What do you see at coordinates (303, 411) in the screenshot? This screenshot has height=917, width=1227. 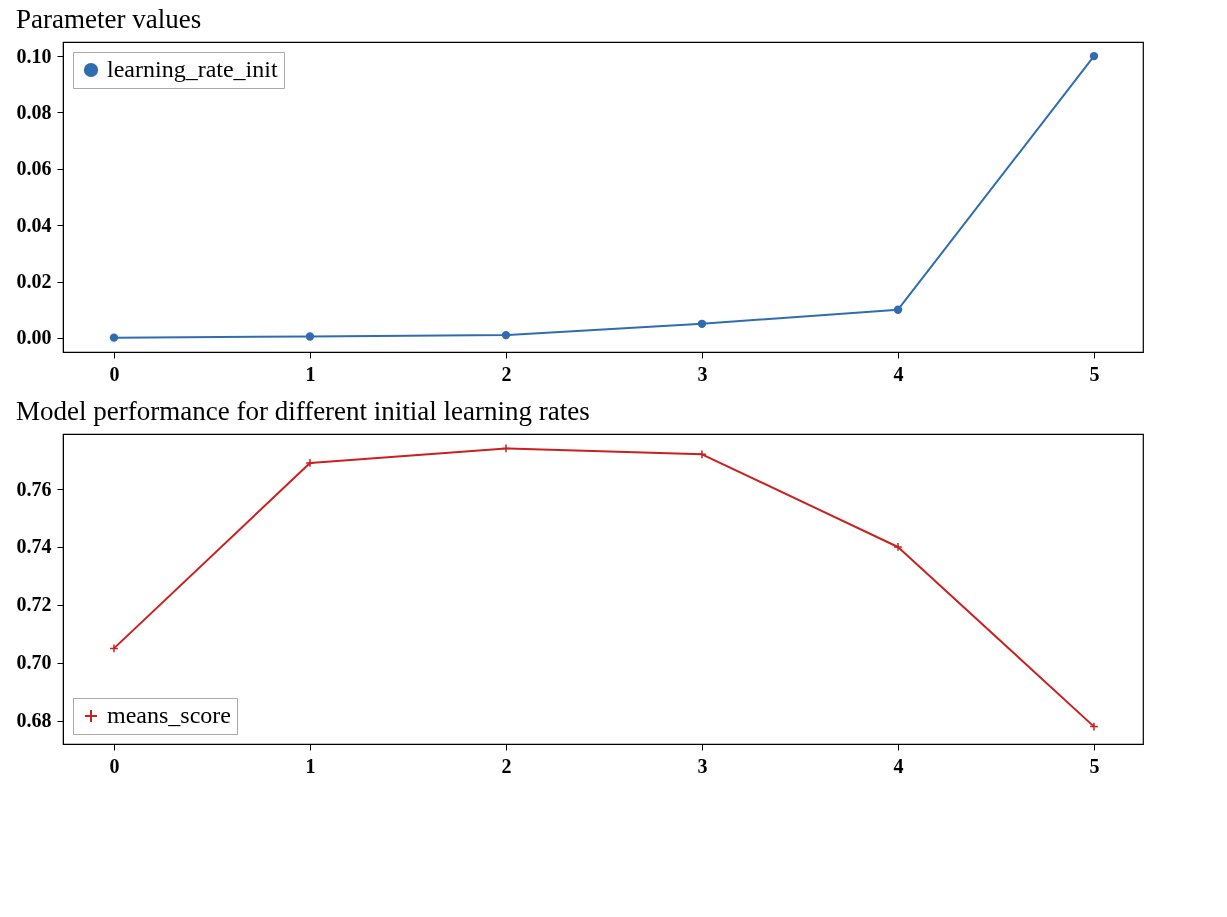 I see `chart-title: Model performance for different initial learning rates` at bounding box center [303, 411].